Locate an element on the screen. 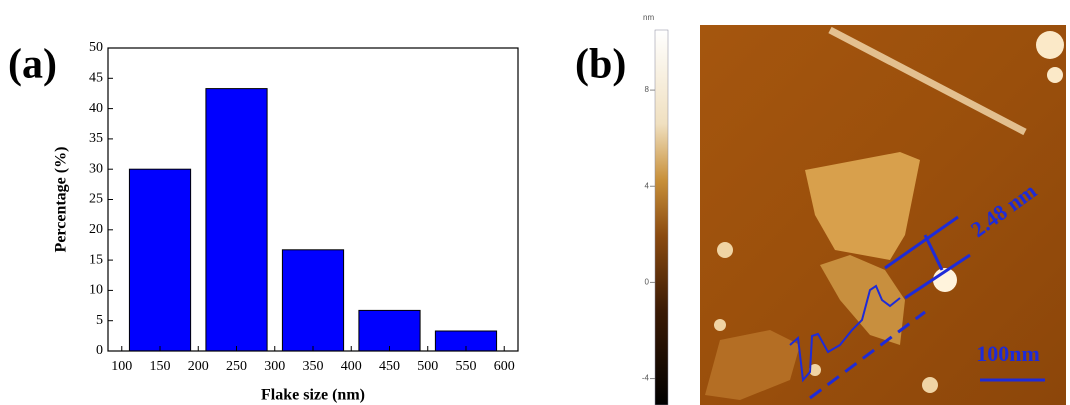 This screenshot has height=405, width=1070. colorbar-tick-label: -4 is located at coordinates (646, 378).